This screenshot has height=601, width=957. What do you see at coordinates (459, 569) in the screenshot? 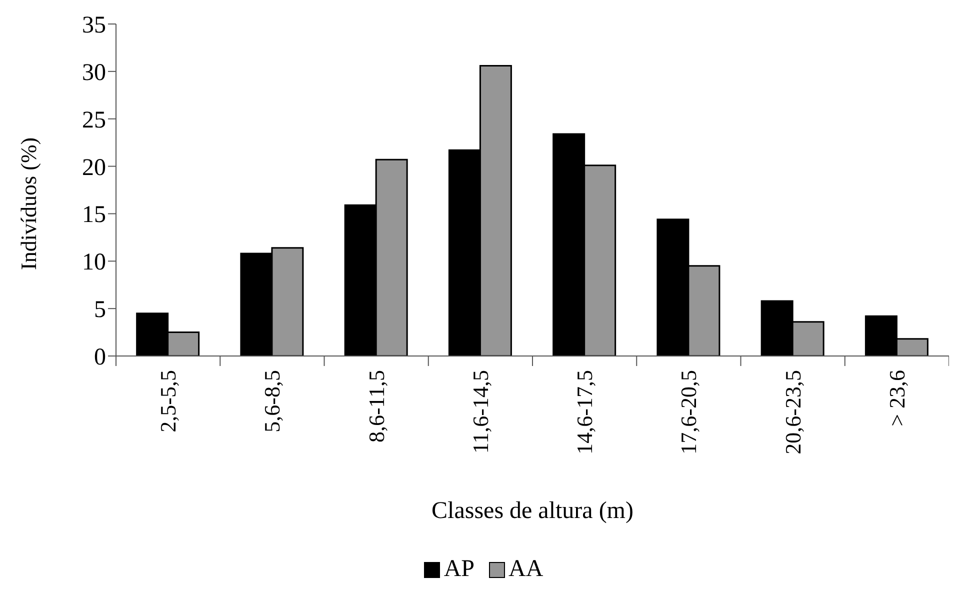
I see `legend-label: AP` at bounding box center [459, 569].